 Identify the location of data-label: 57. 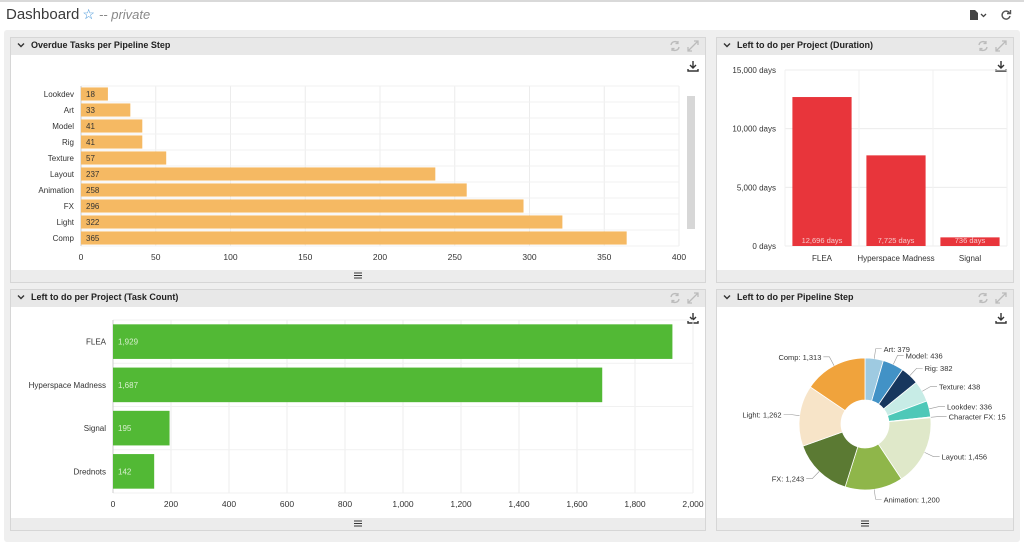
(90, 158).